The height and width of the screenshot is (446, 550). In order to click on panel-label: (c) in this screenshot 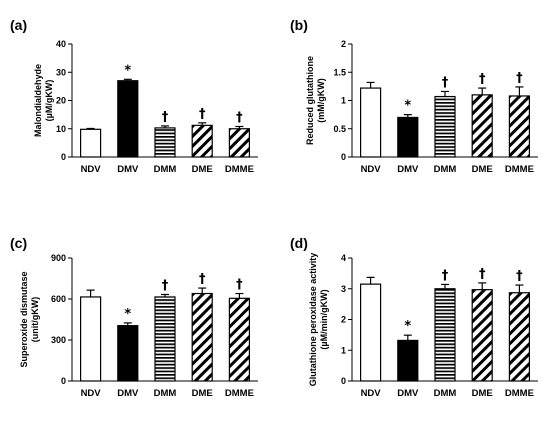, I will do `click(18, 243)`.